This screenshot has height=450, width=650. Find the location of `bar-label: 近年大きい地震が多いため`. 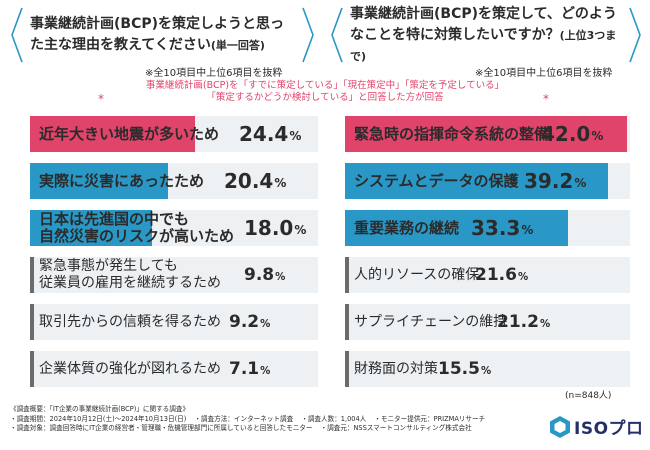

bar-label: 近年大きい地震が多いため is located at coordinates (129, 134).